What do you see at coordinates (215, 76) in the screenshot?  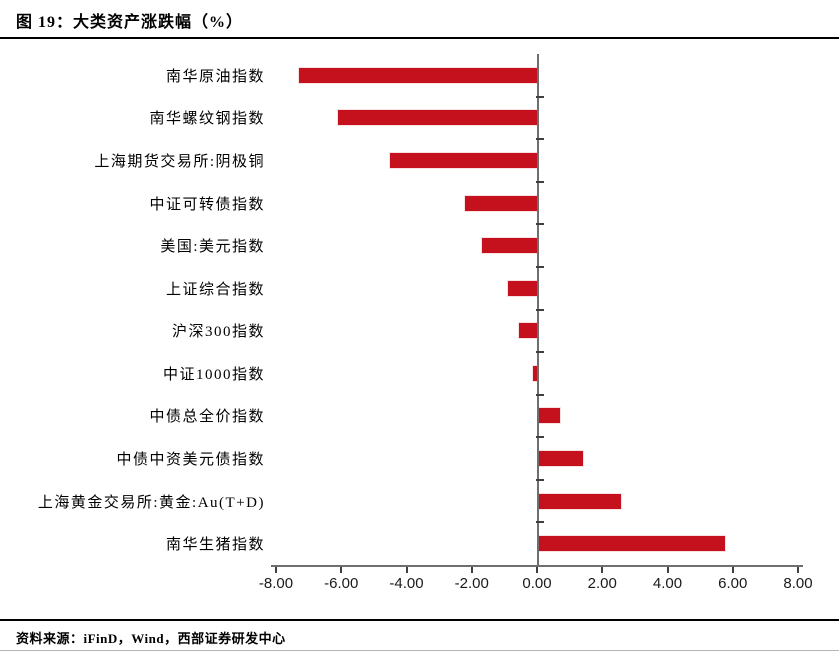 I see `category-label: 南华原油指数` at bounding box center [215, 76].